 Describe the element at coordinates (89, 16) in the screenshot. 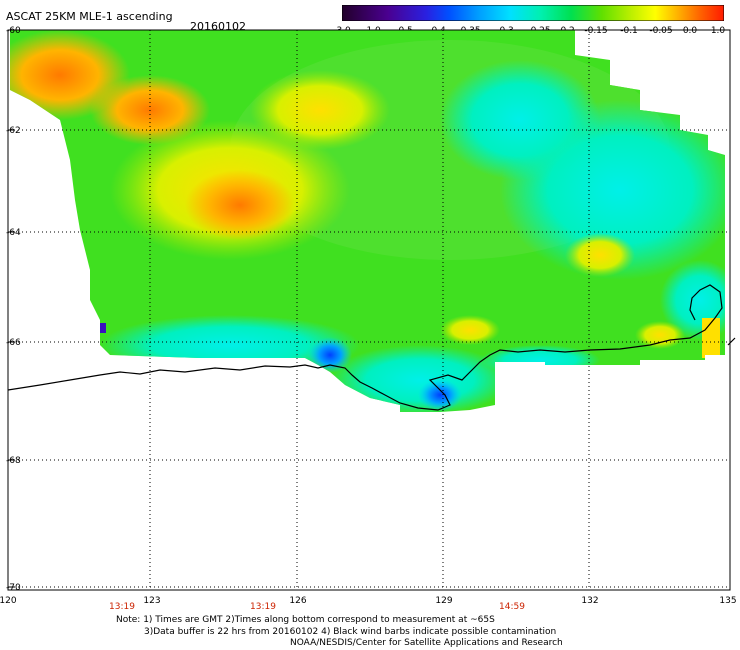

I see `map-title: ASCAT 25KM MLE-1 ascending` at that location.